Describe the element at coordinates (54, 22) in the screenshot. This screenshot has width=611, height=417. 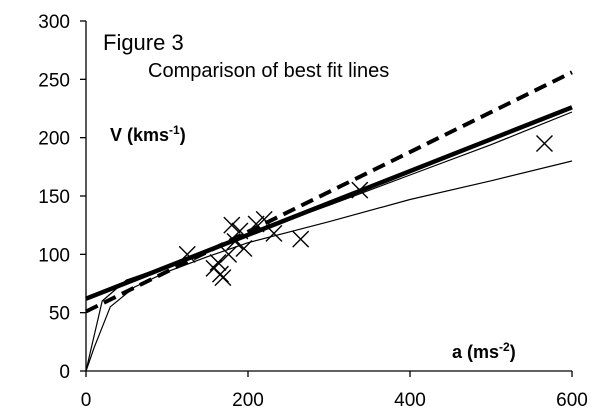
I see `y-tick-label: 300` at that location.